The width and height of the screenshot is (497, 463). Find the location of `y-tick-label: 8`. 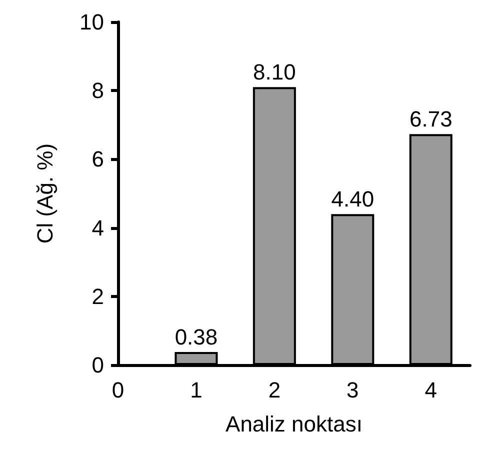

y-tick-label: 8 is located at coordinates (98, 91).